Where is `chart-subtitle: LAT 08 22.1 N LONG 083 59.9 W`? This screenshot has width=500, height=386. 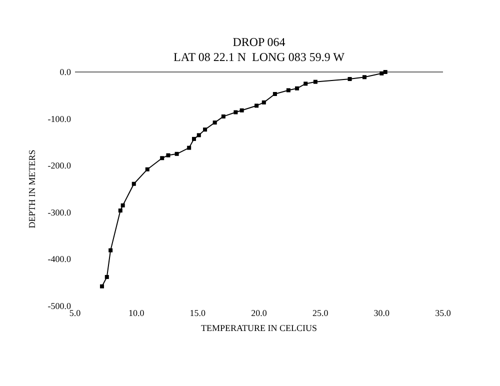 chart-subtitle: LAT 08 22.1 N LONG 083 59.9 W is located at coordinates (260, 57).